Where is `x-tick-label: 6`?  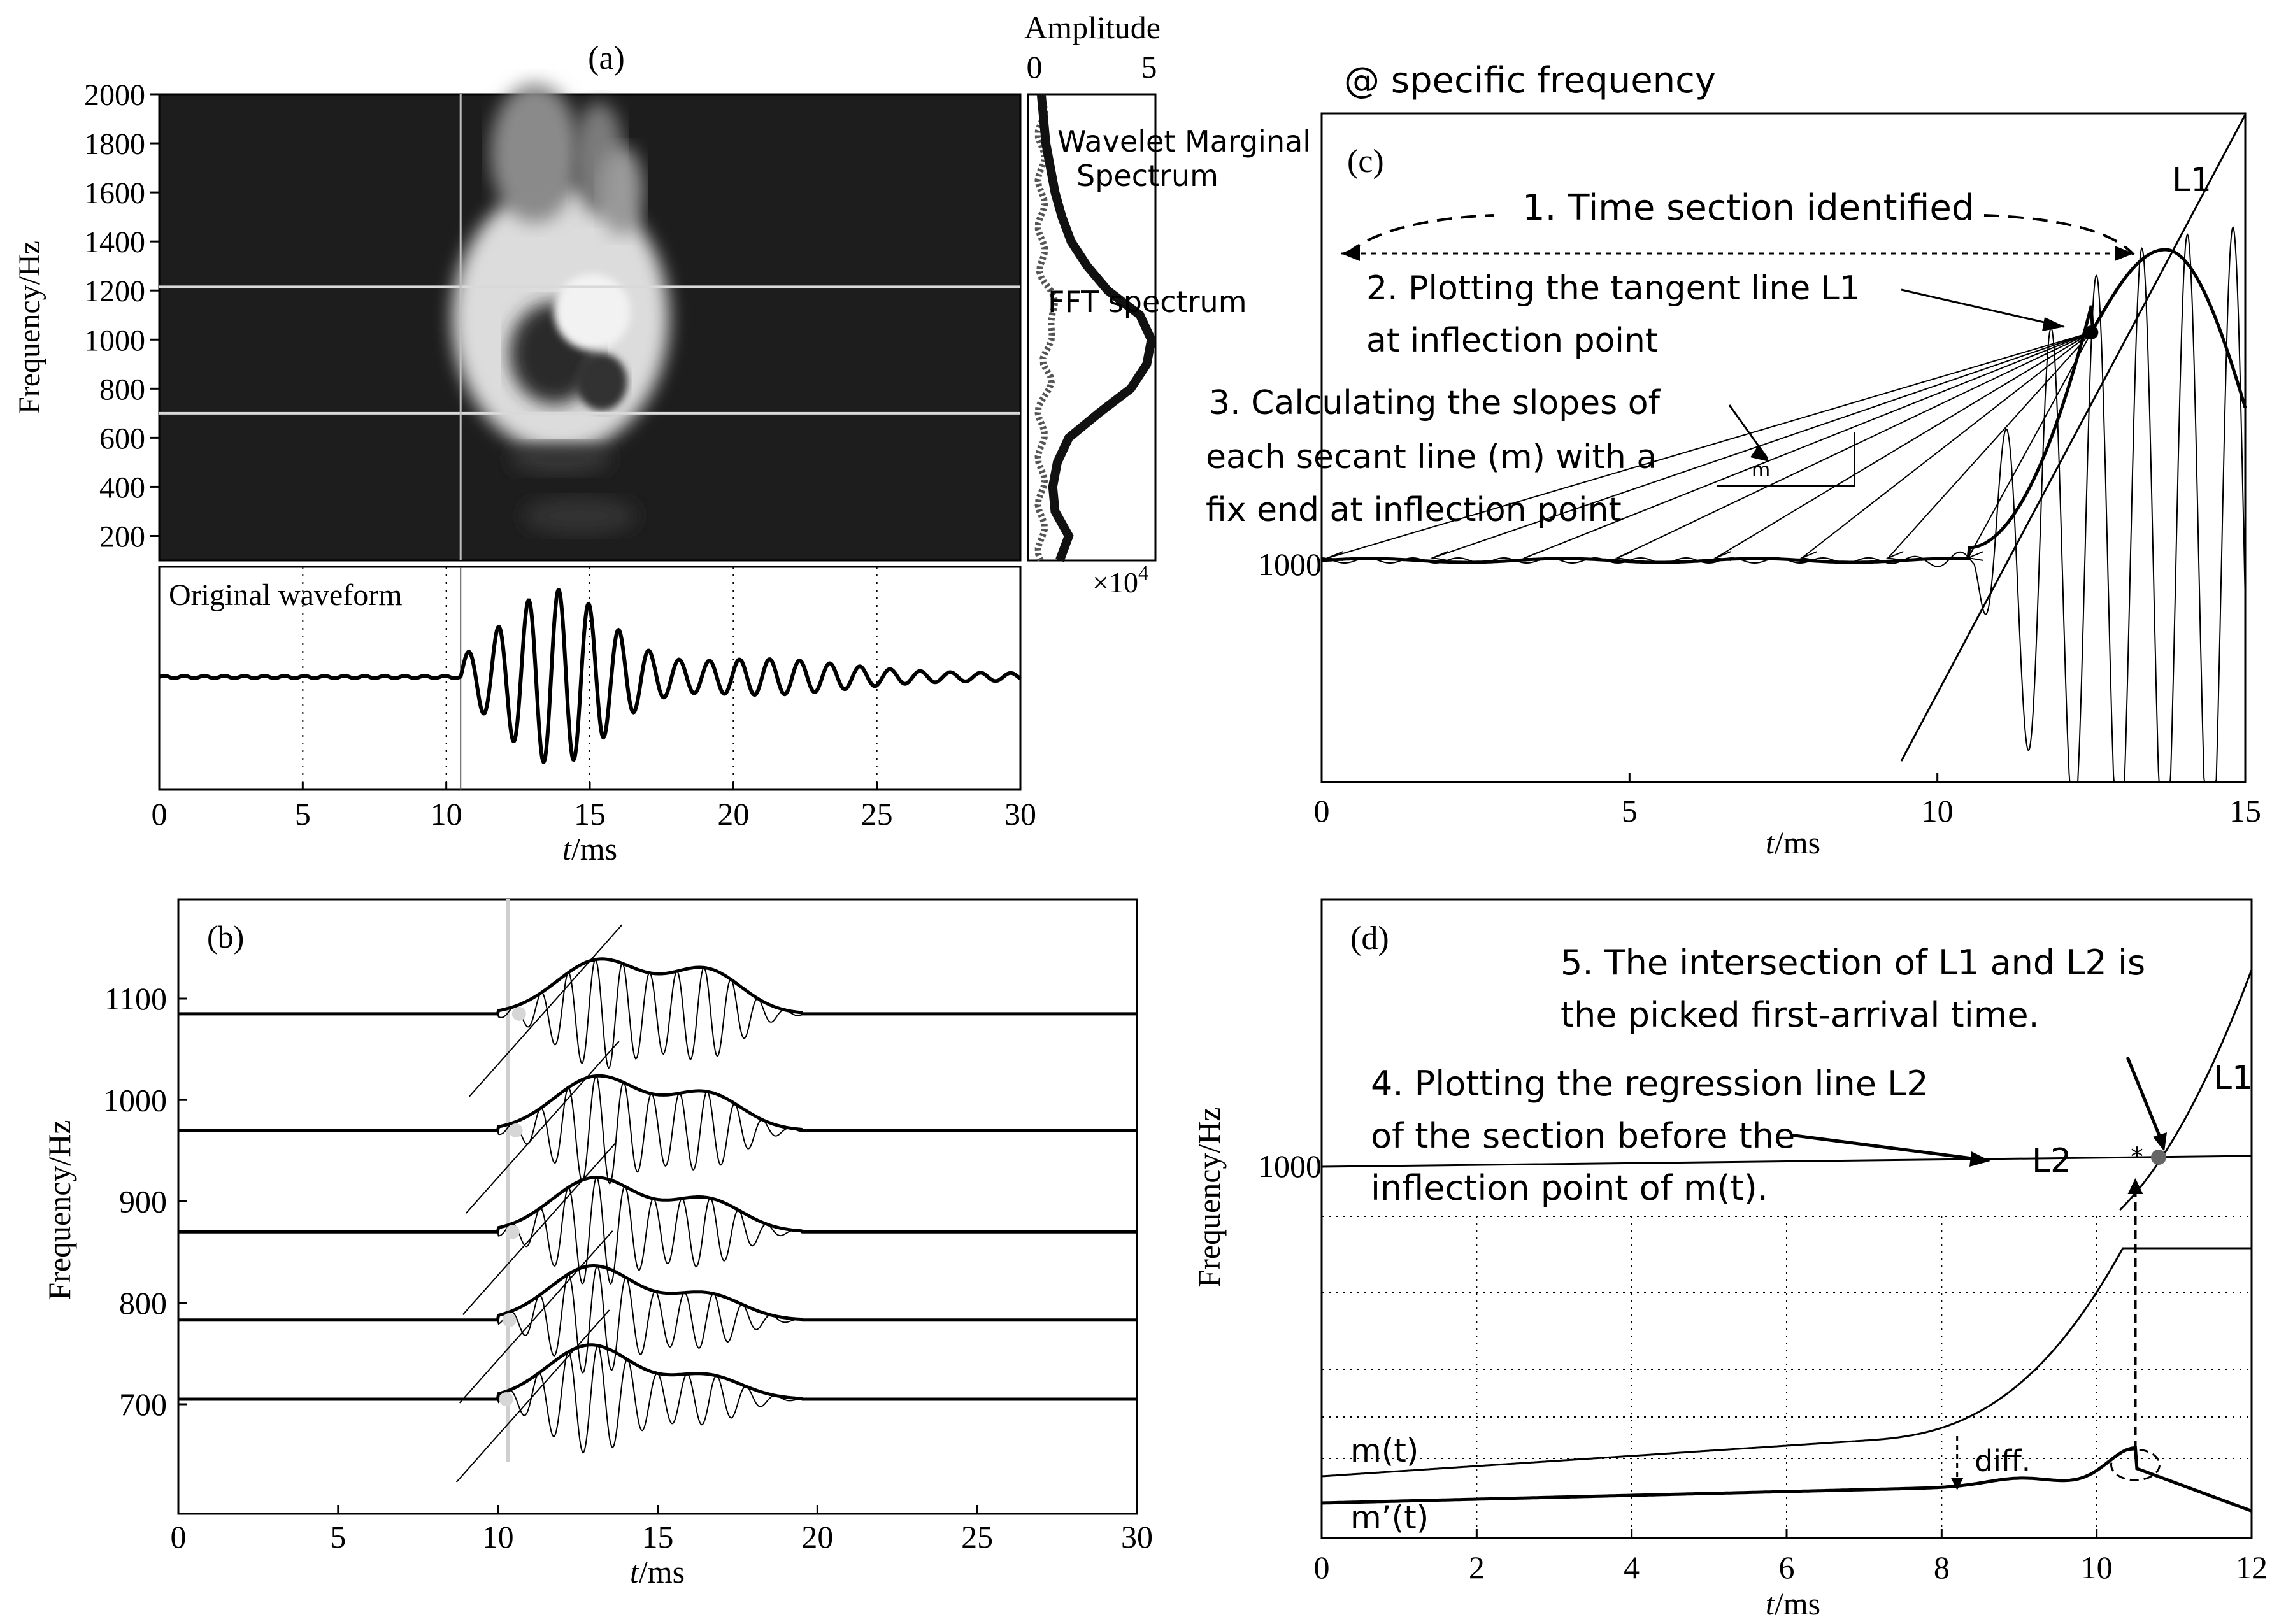 x-tick-label: 6 is located at coordinates (1787, 1567).